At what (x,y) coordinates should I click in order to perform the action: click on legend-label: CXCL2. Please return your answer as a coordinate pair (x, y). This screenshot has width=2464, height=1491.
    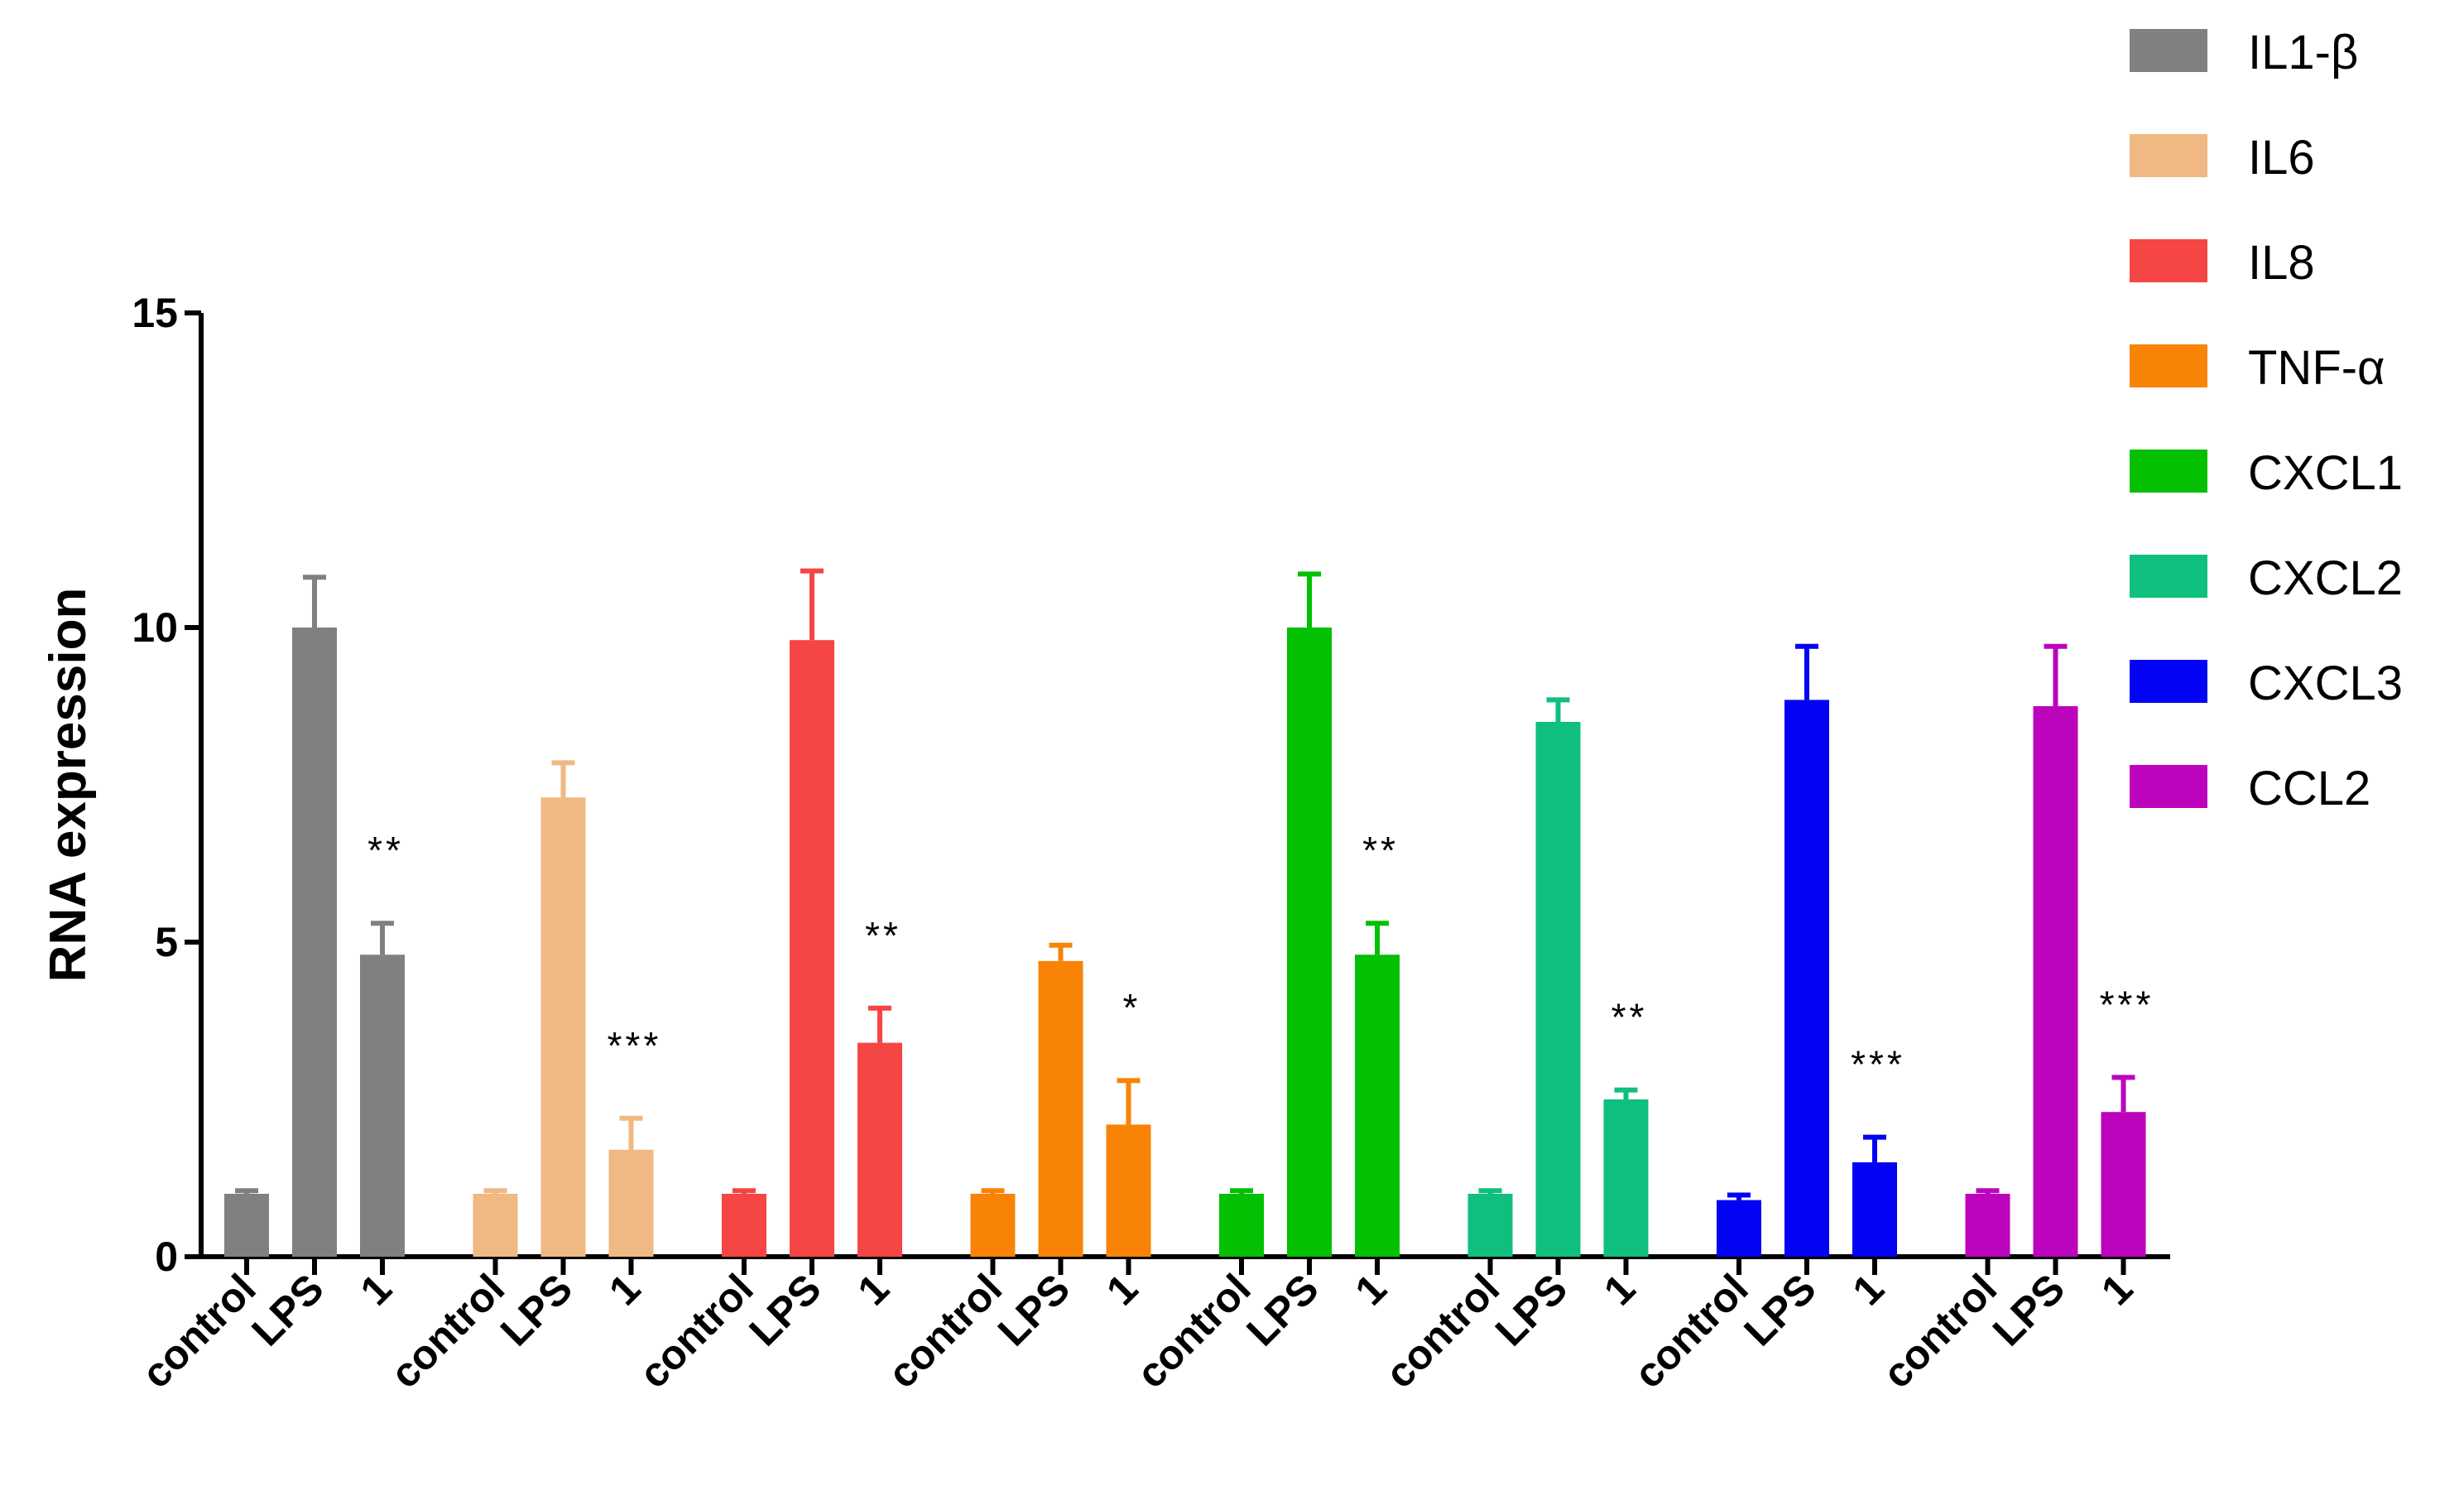
    Looking at the image, I should click on (2325, 578).